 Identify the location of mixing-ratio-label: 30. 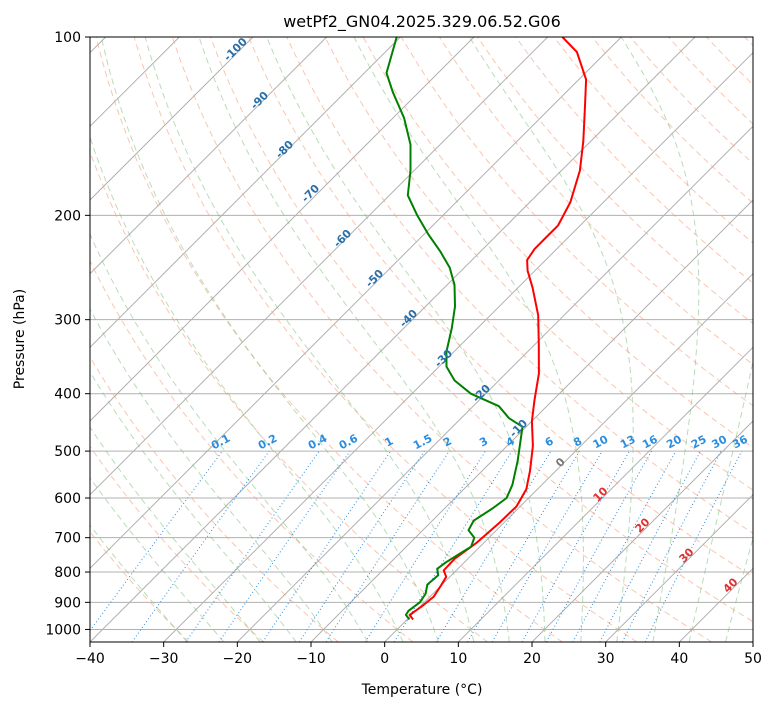
(720, 442).